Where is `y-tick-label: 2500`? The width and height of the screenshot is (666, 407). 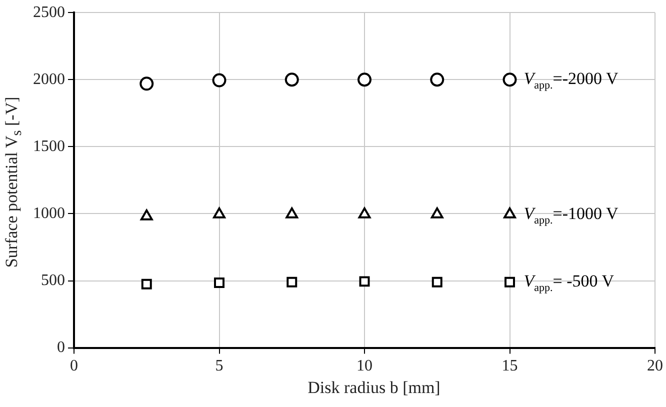
y-tick-label: 2500 is located at coordinates (49, 12).